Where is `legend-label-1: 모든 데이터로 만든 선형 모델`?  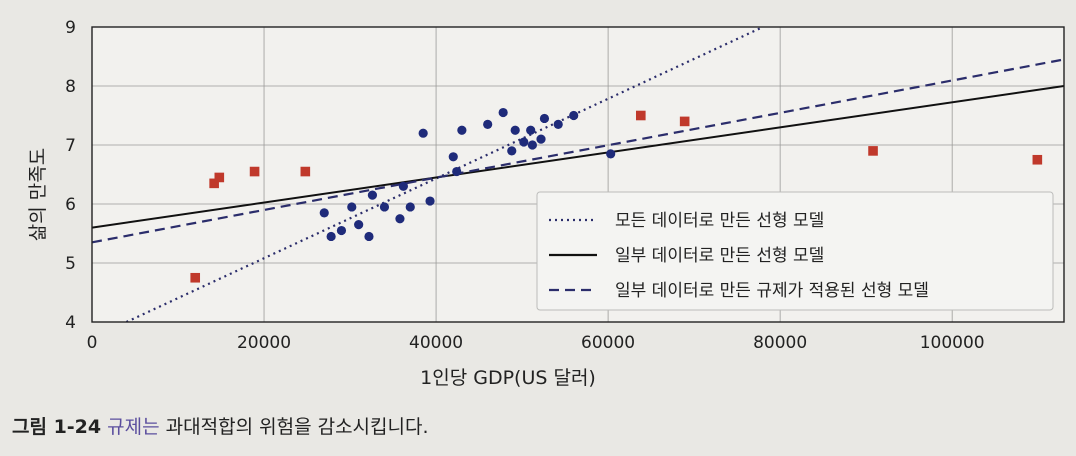
legend-label-1: 모든 데이터로 만든 선형 모델 is located at coordinates (719, 221).